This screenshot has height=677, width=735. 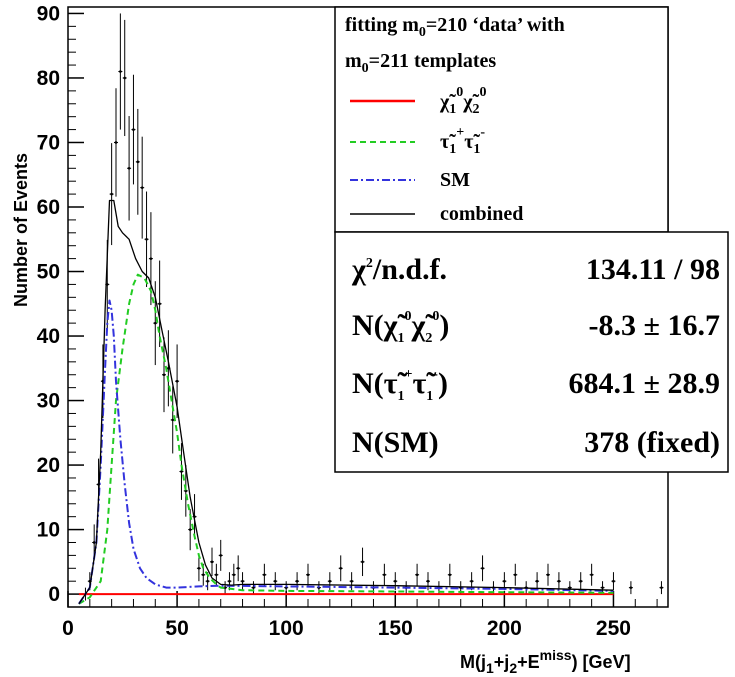 I want to click on x-axis-title: M(j1+j2+Emiss) [GeV], so click(x=545, y=661).